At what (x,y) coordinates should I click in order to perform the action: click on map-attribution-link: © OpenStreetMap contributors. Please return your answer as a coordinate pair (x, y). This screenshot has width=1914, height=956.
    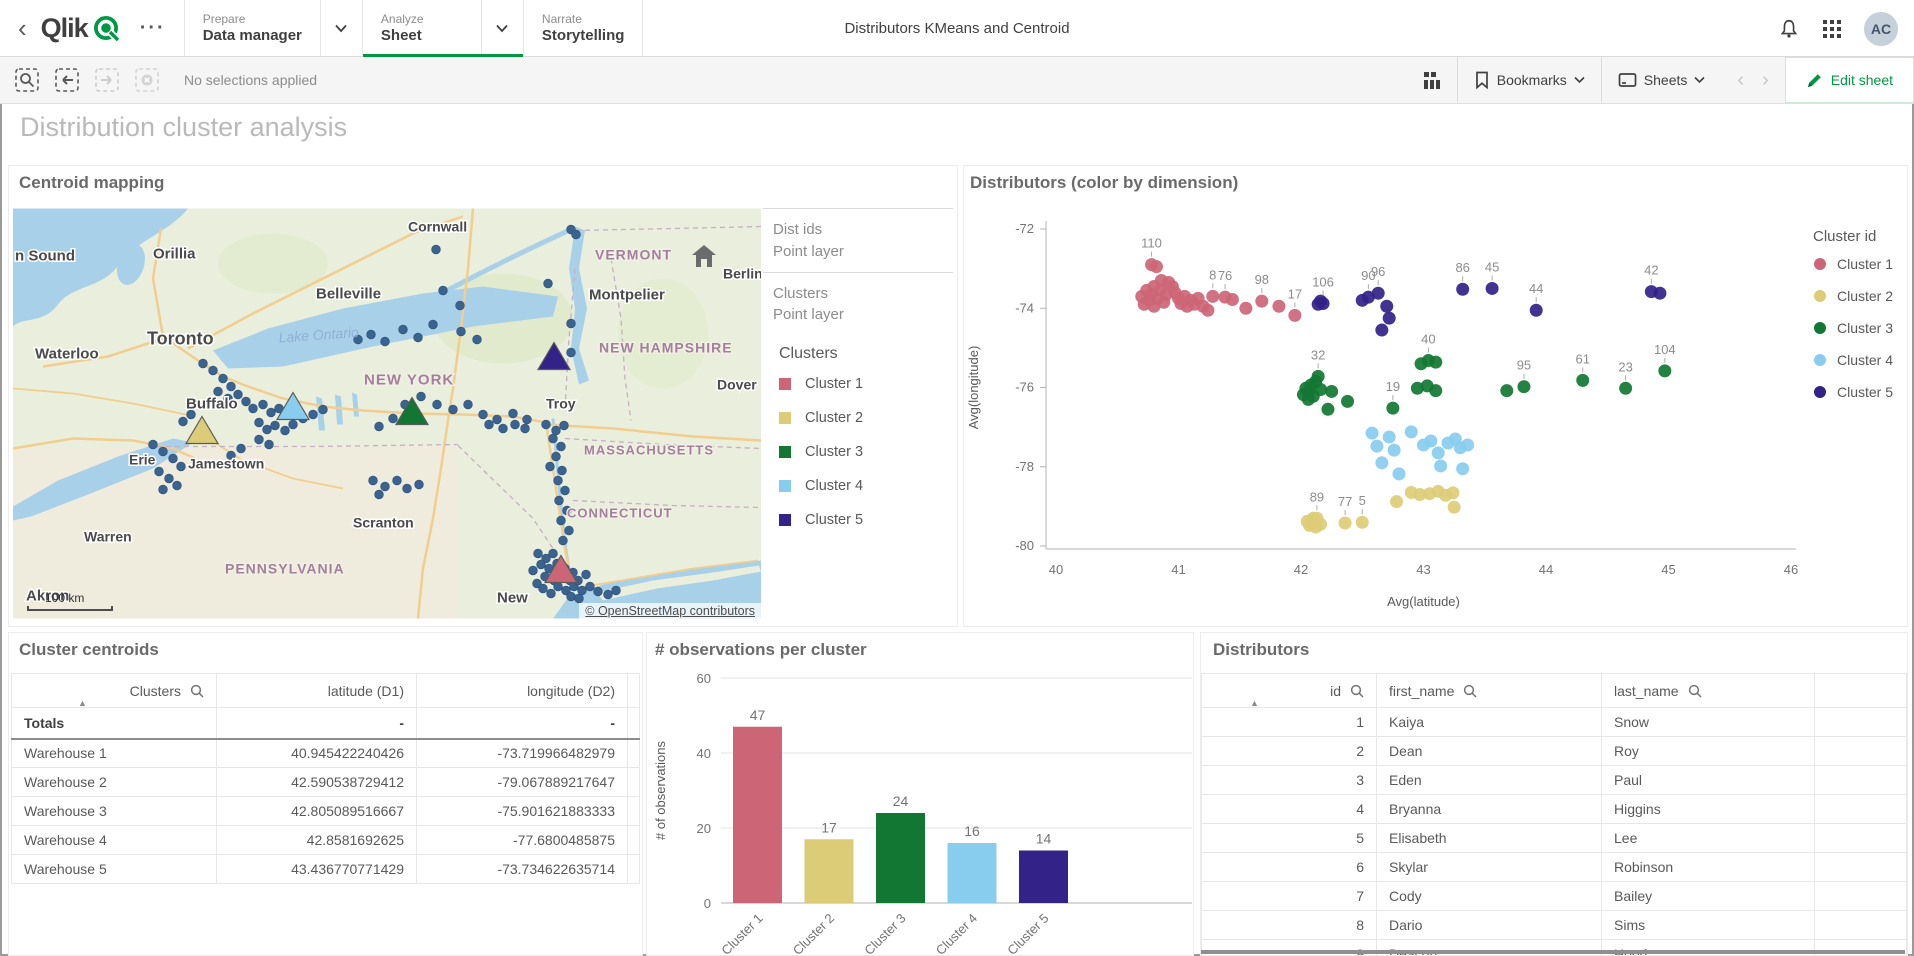
    Looking at the image, I should click on (670, 611).